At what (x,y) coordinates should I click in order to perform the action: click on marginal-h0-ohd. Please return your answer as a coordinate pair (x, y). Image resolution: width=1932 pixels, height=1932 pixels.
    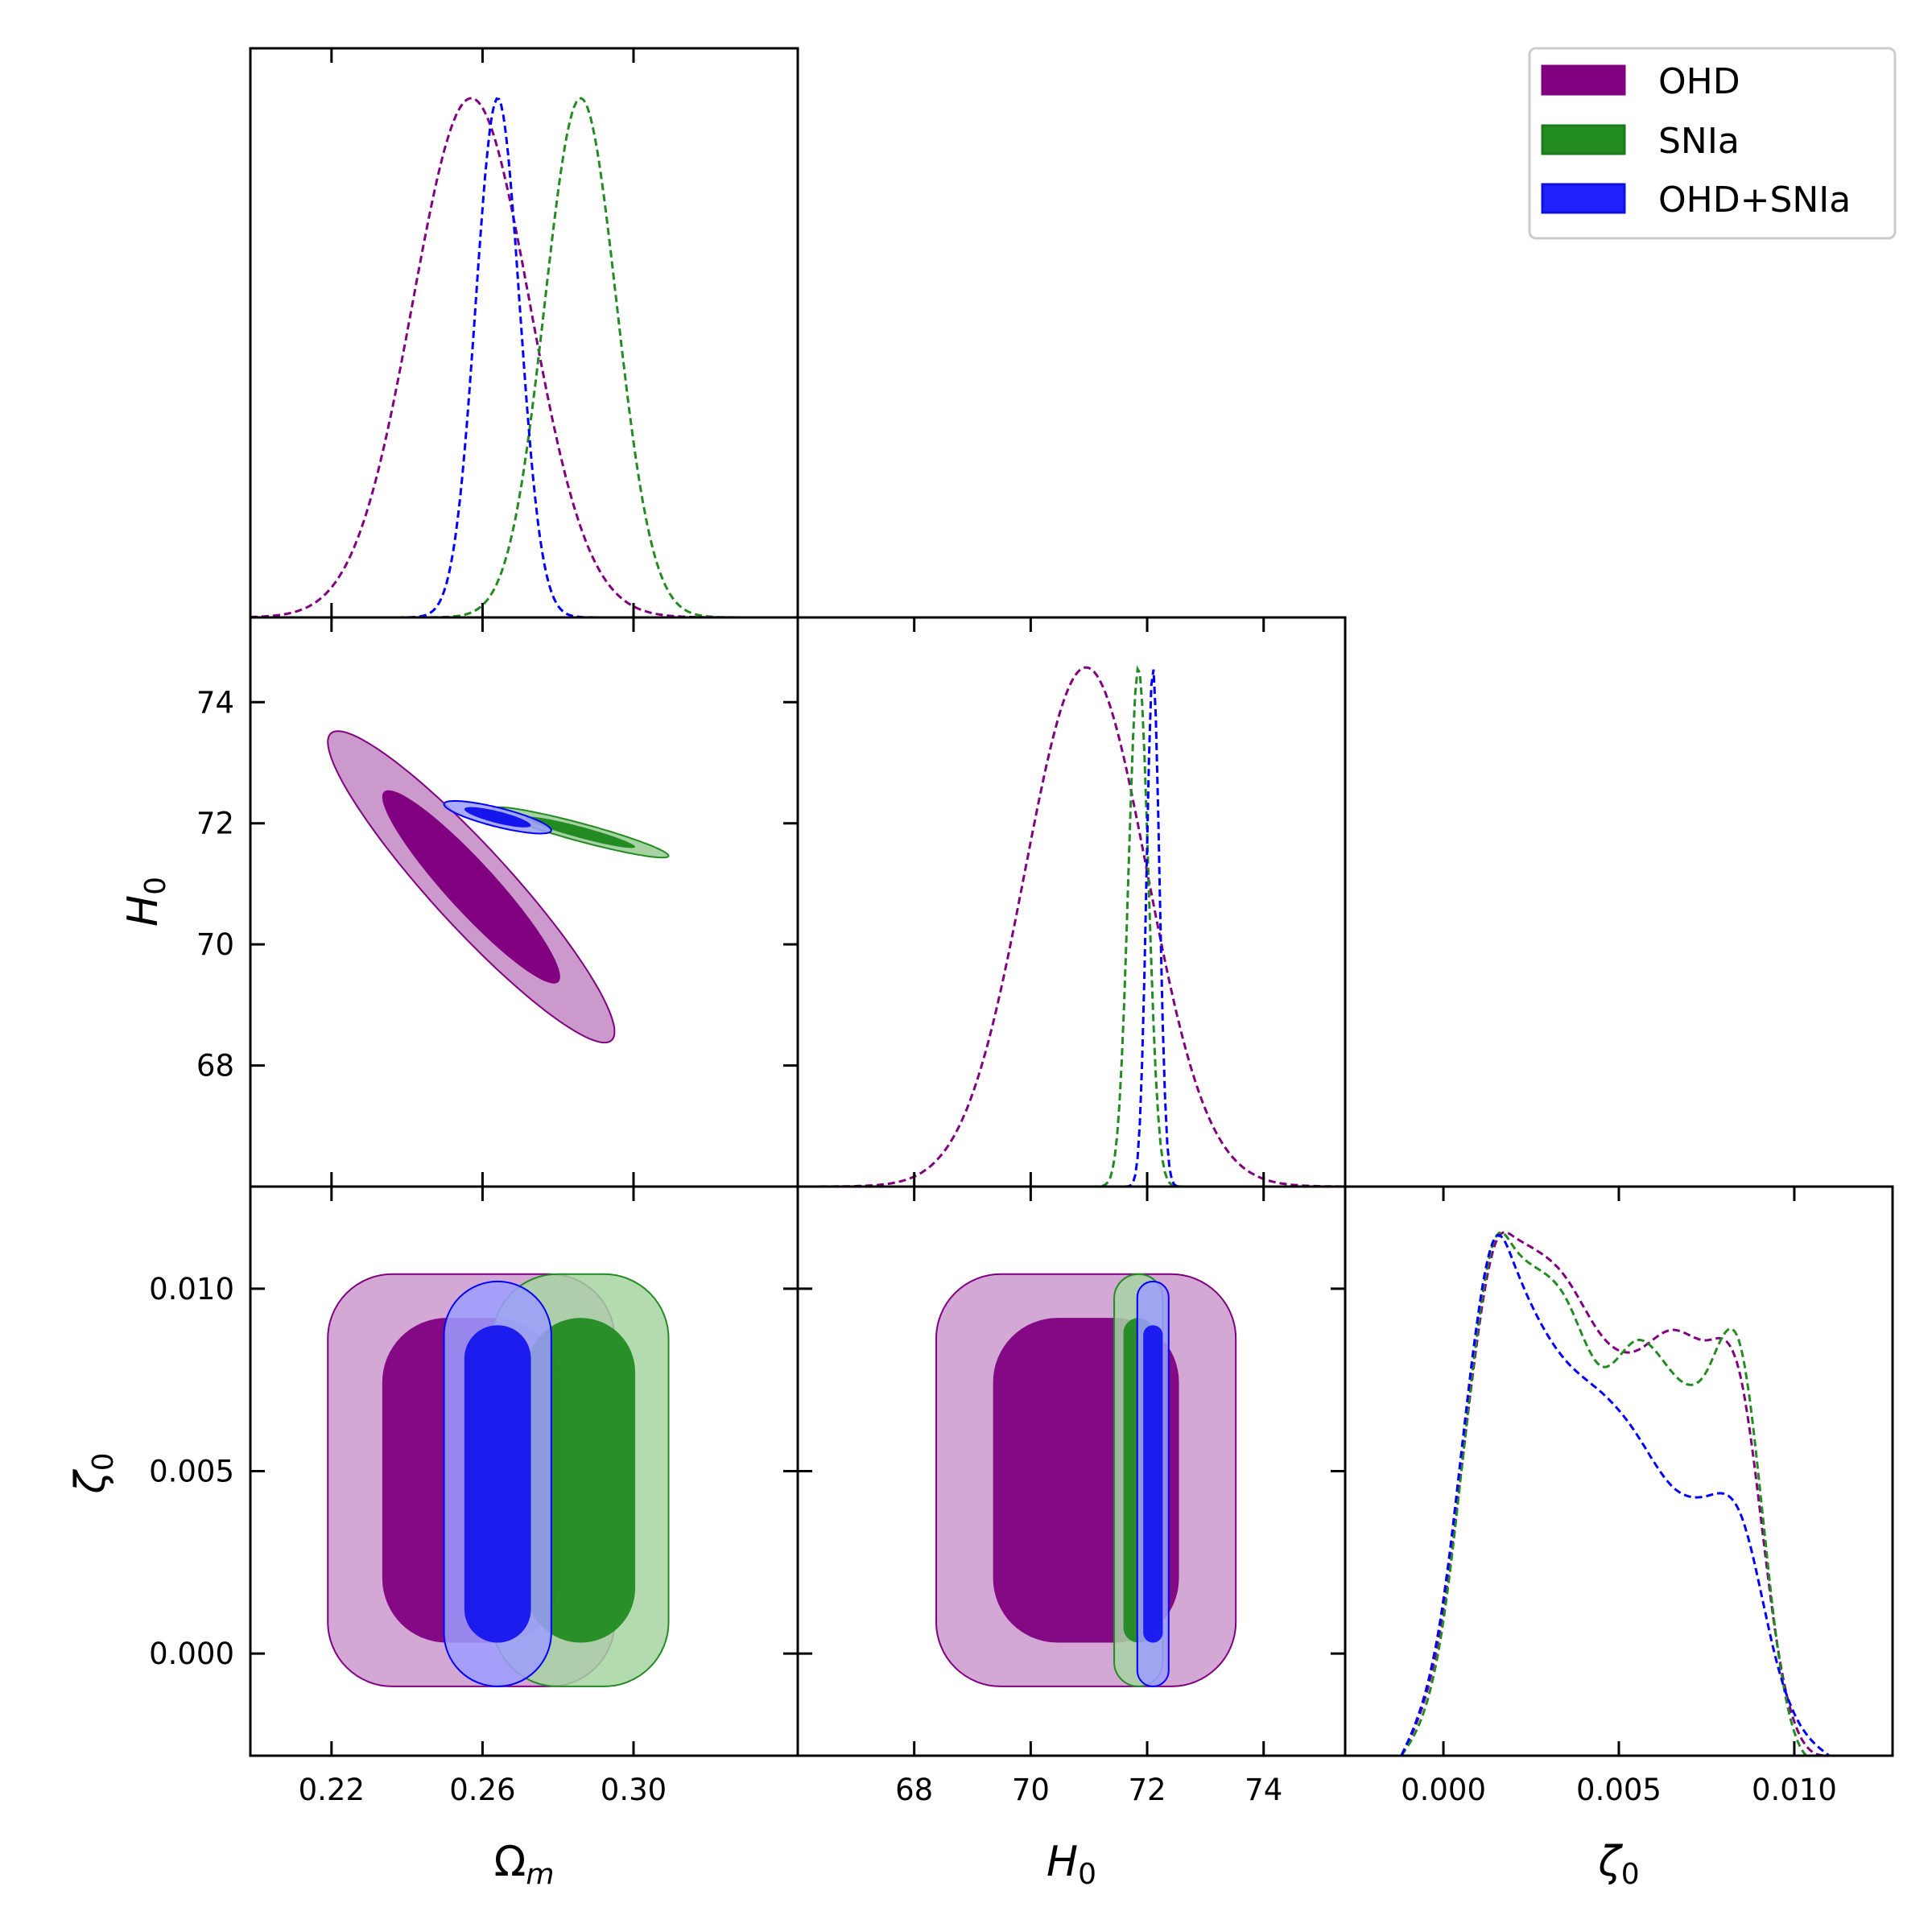
    Looking at the image, I should click on (1071, 926).